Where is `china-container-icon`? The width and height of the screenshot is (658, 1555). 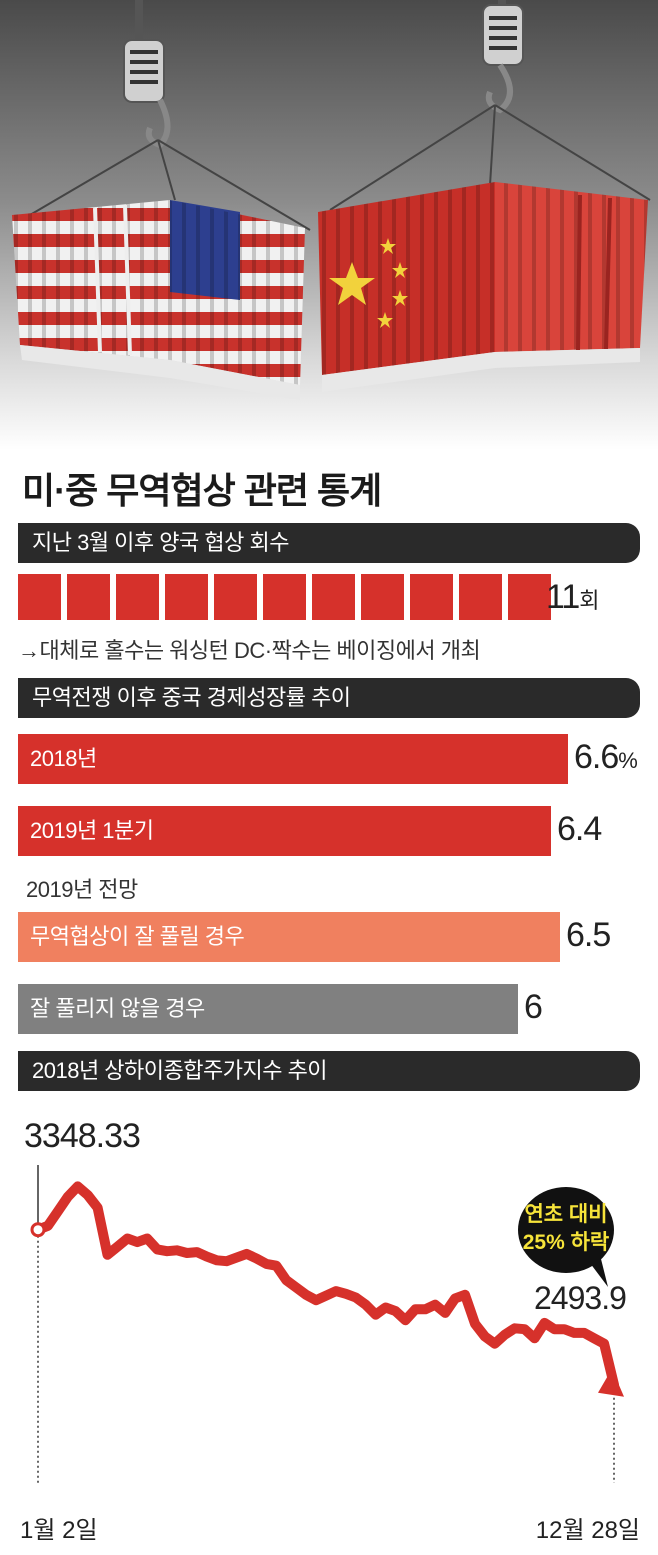 china-container-icon is located at coordinates (483, 287).